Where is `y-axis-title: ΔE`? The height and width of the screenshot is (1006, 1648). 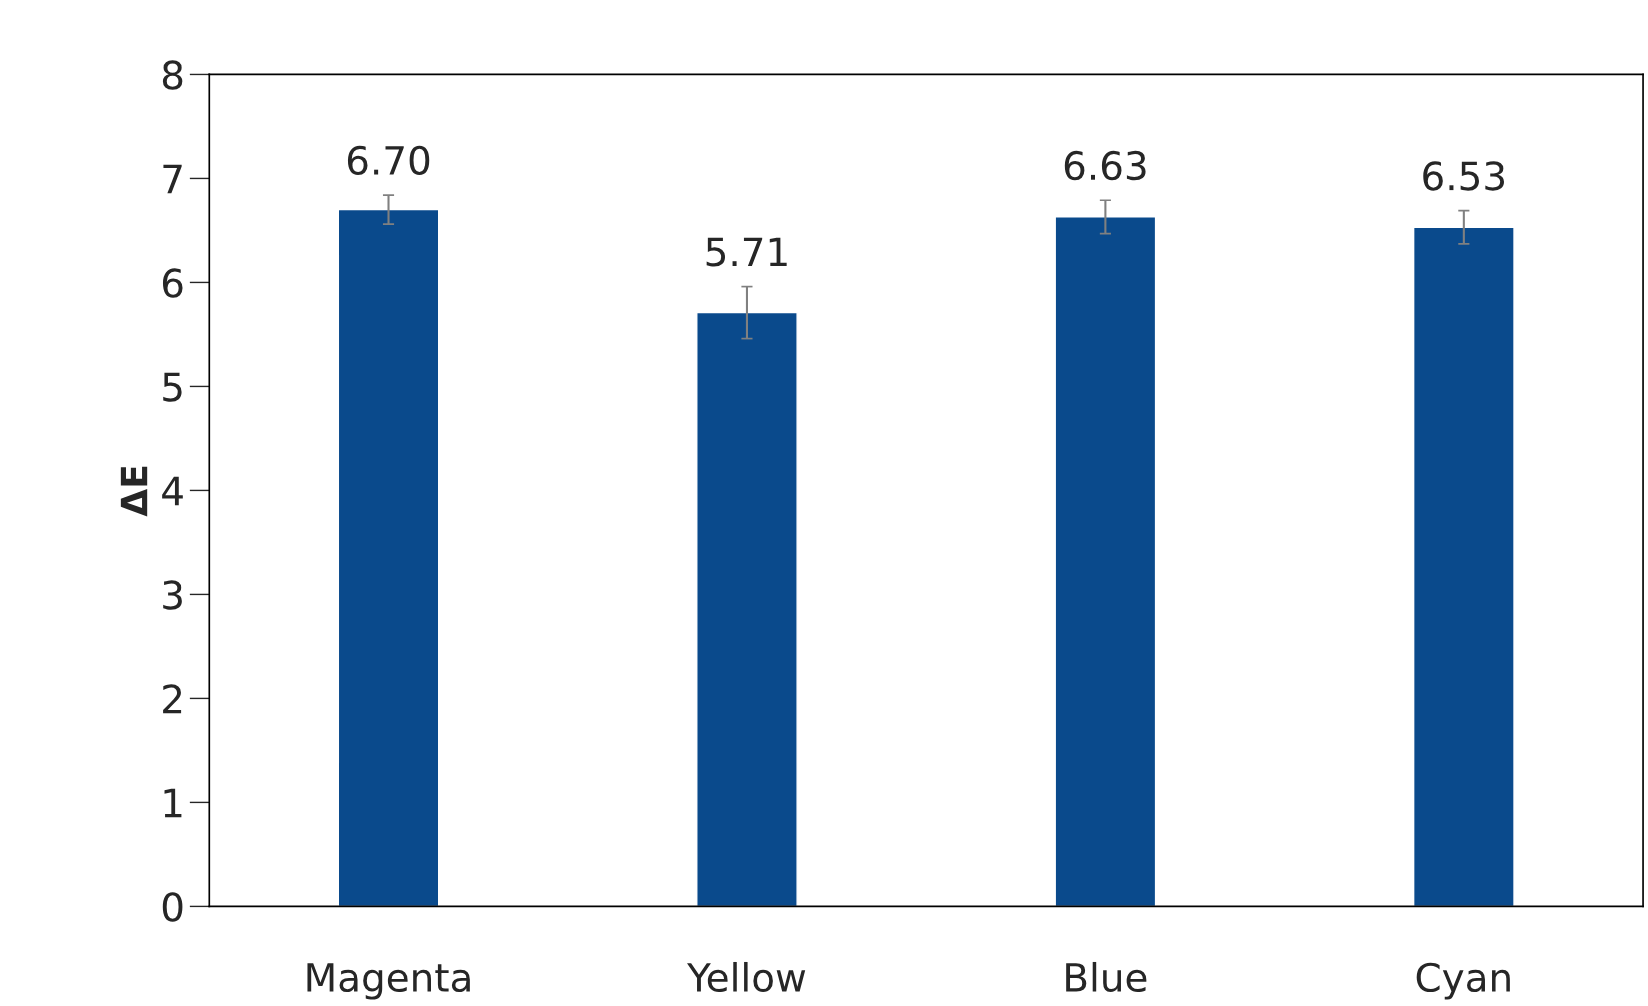
y-axis-title: ΔE is located at coordinates (134, 491).